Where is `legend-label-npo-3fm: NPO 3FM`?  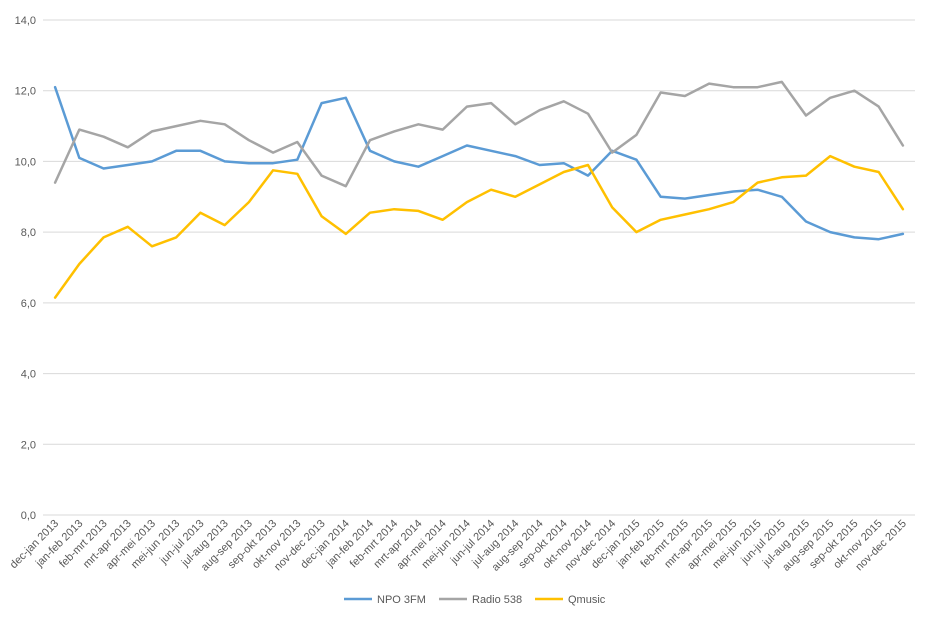 legend-label-npo-3fm: NPO 3FM is located at coordinates (401, 600).